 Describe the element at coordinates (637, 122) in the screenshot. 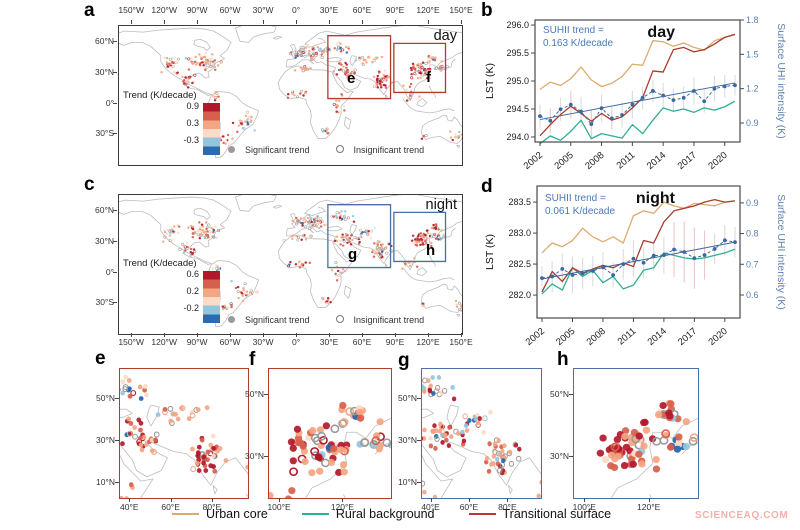

I see `series-rural-background` at that location.